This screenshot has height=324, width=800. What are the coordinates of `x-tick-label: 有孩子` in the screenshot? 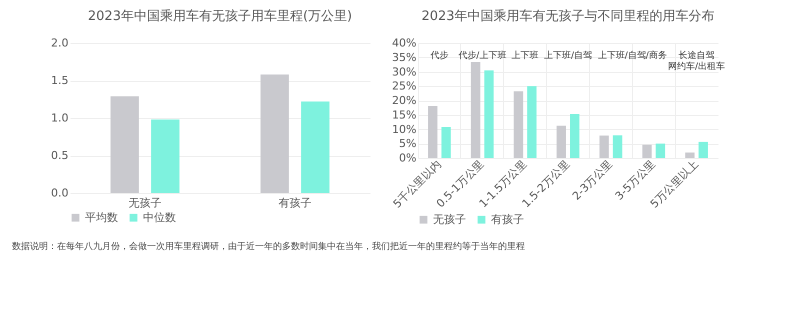 It's located at (295, 203).